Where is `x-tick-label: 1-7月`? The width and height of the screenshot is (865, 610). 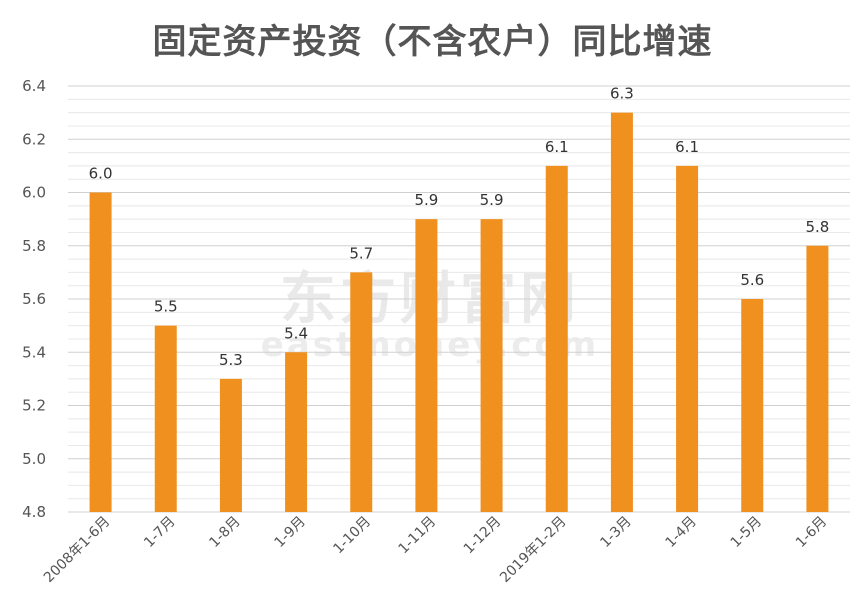
x-tick-label: 1-7月 is located at coordinates (159, 532).